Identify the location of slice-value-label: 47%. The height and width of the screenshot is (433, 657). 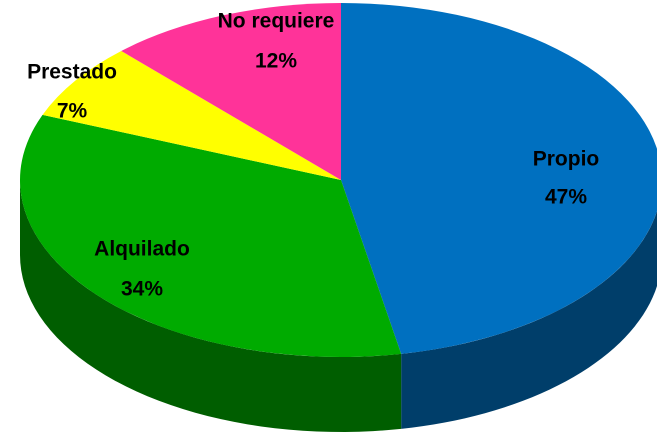
(566, 197).